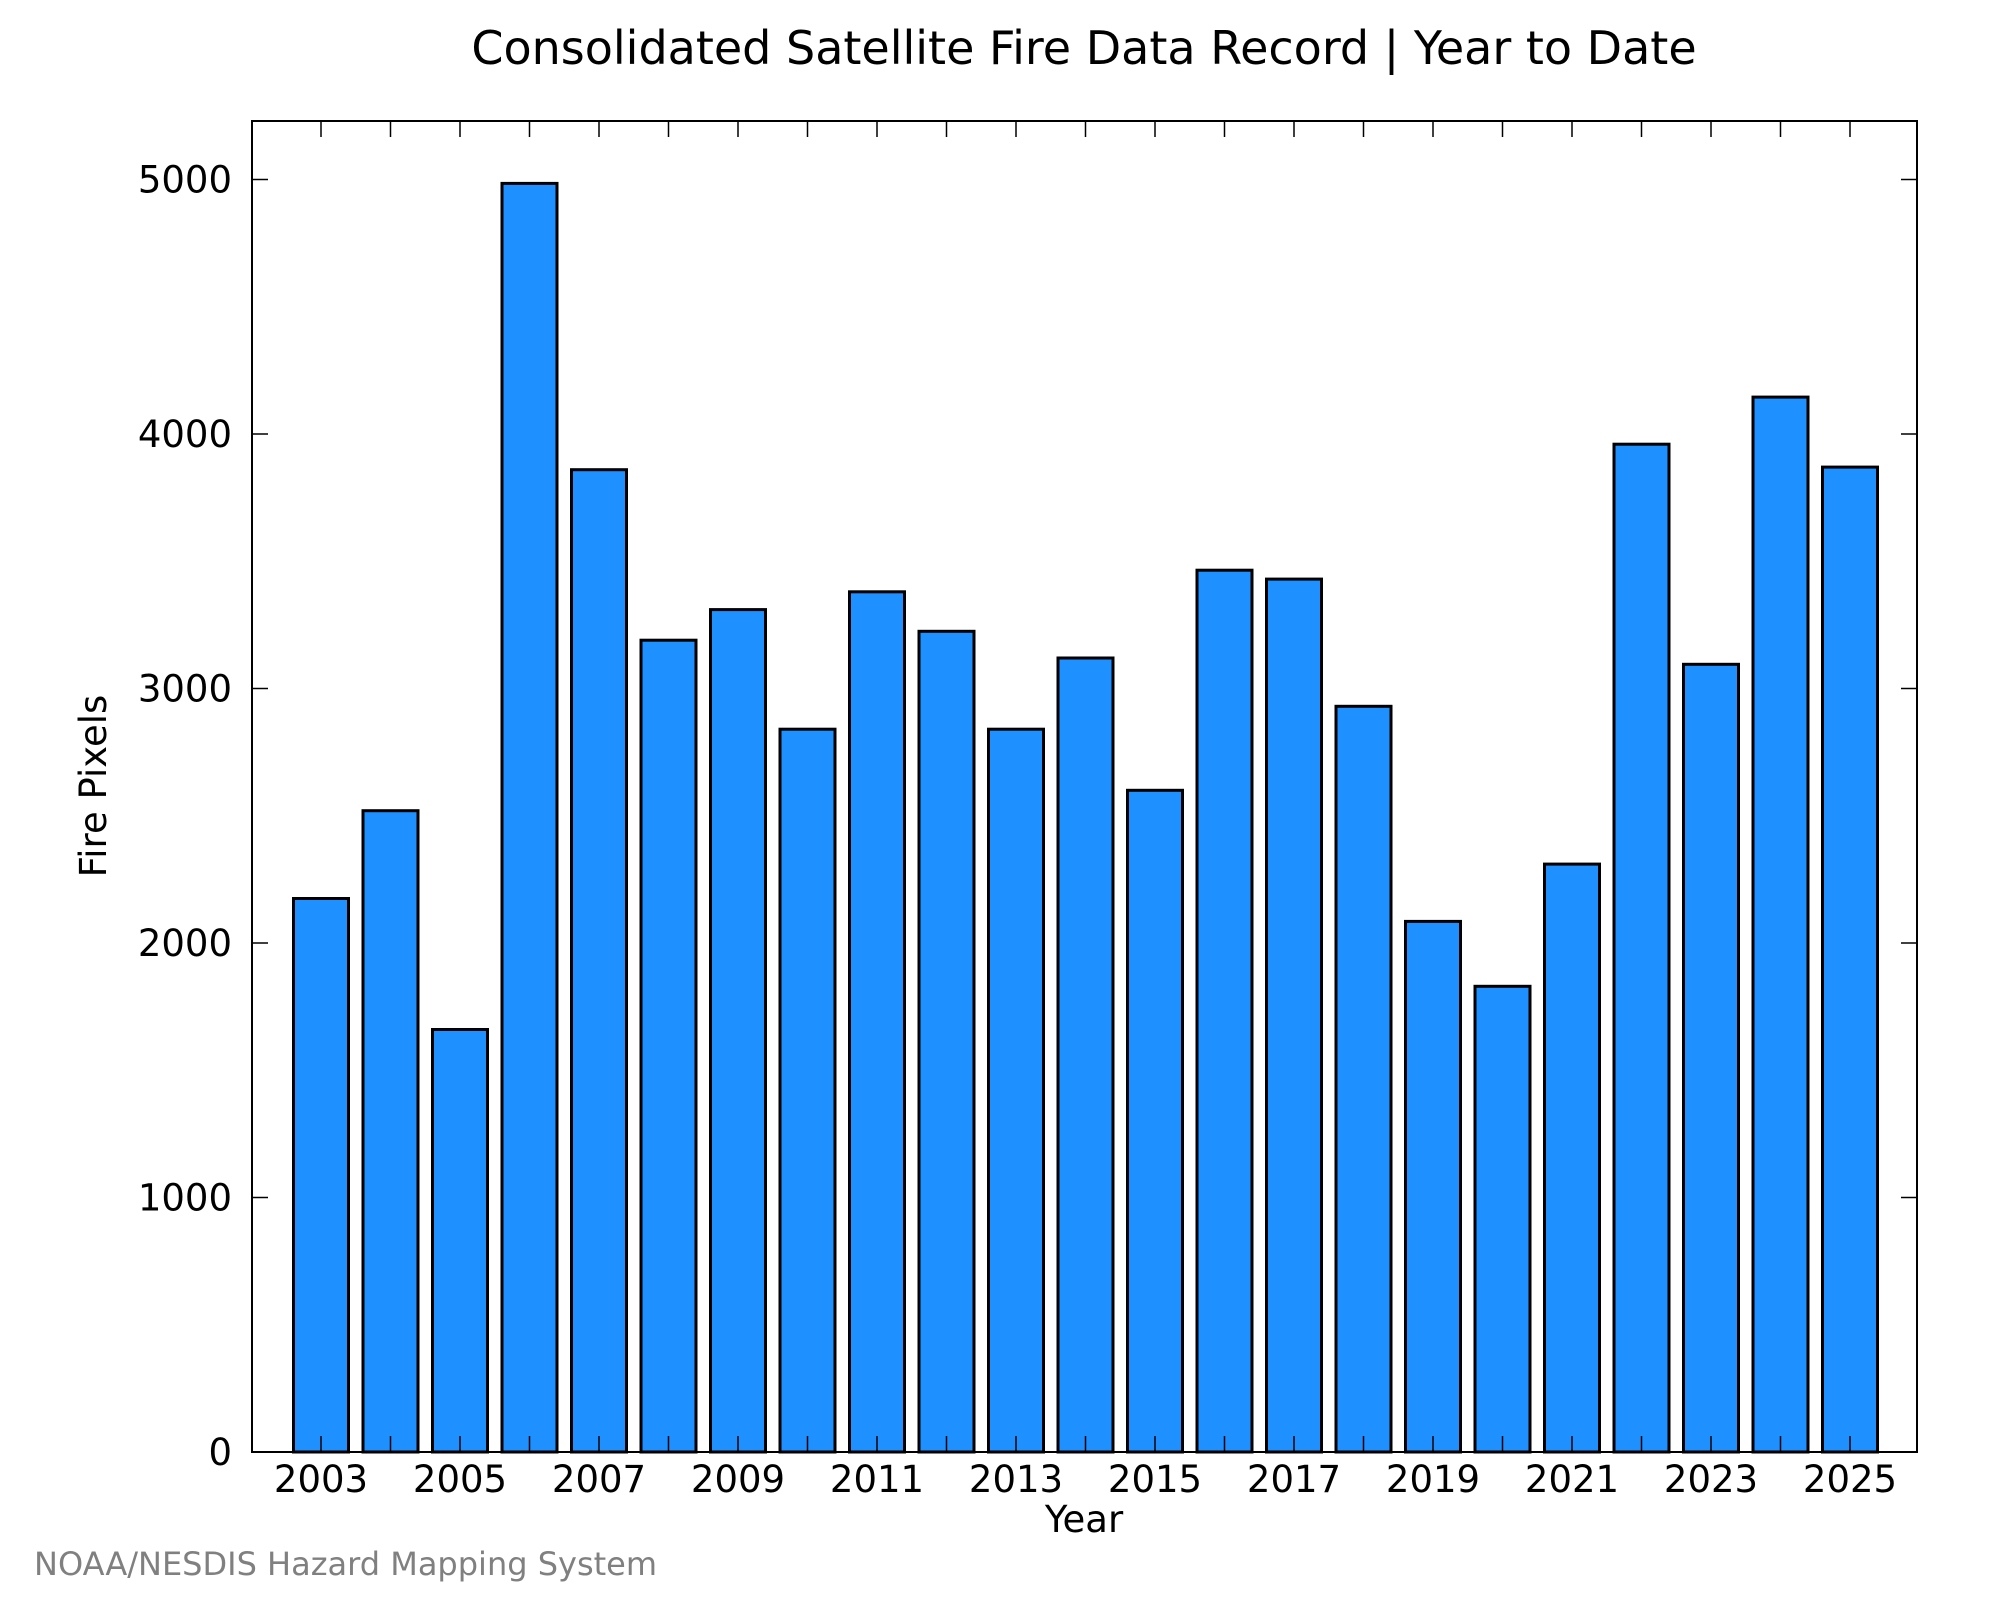 This screenshot has height=1605, width=2000. I want to click on bar-2011, so click(877, 1022).